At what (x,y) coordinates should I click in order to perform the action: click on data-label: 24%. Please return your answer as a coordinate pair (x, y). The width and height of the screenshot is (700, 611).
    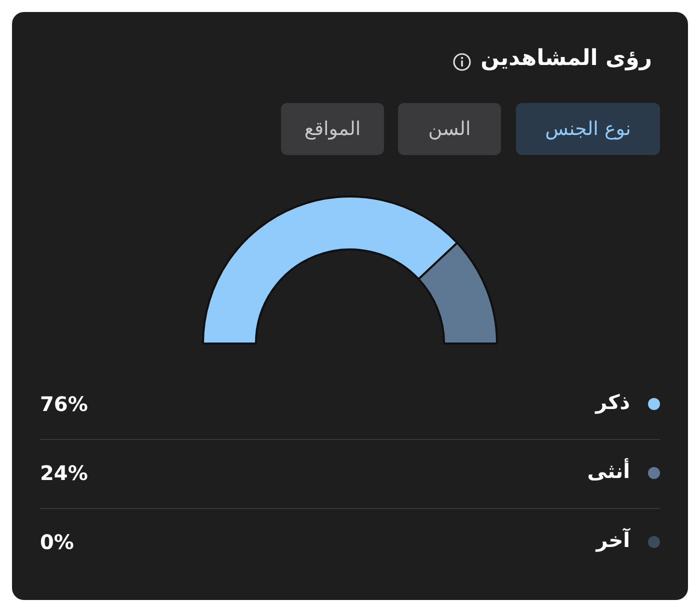
    Looking at the image, I should click on (64, 473).